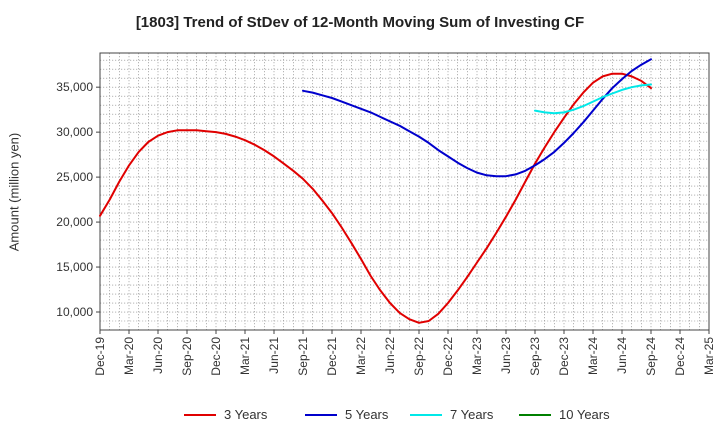 Image resolution: width=720 pixels, height=440 pixels. What do you see at coordinates (651, 356) in the screenshot?
I see `x-tick-label: Sep-24` at bounding box center [651, 356].